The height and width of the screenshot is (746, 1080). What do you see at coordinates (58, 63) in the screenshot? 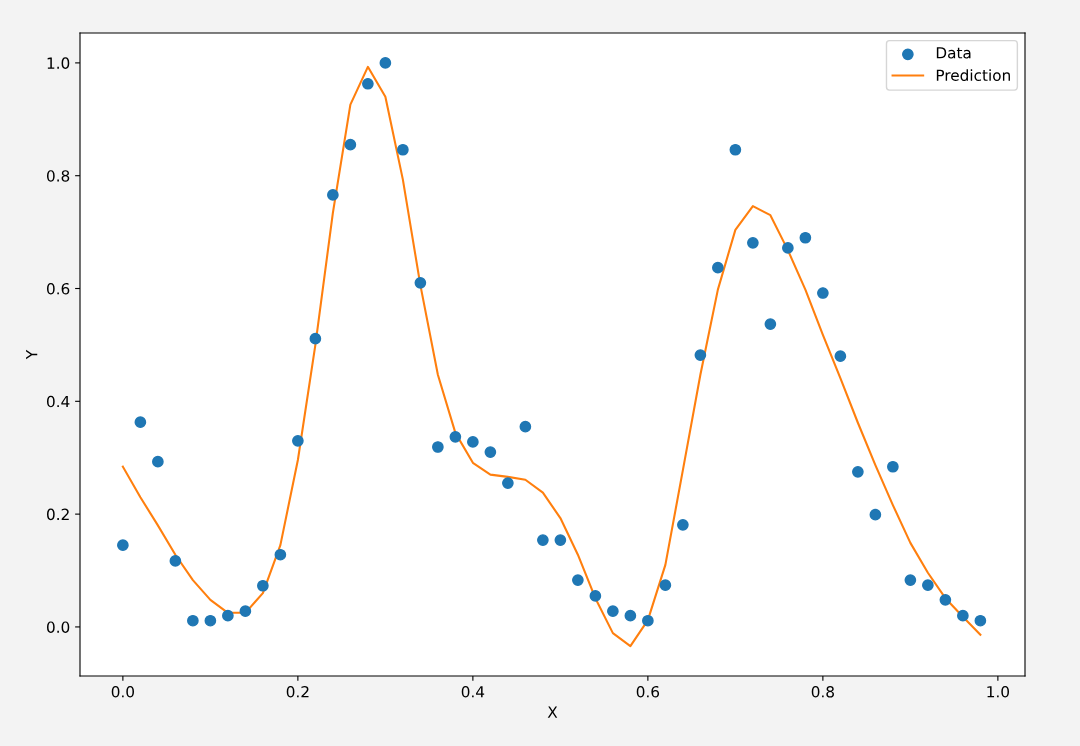
I see `y-tick-label: 1.0` at bounding box center [58, 63].